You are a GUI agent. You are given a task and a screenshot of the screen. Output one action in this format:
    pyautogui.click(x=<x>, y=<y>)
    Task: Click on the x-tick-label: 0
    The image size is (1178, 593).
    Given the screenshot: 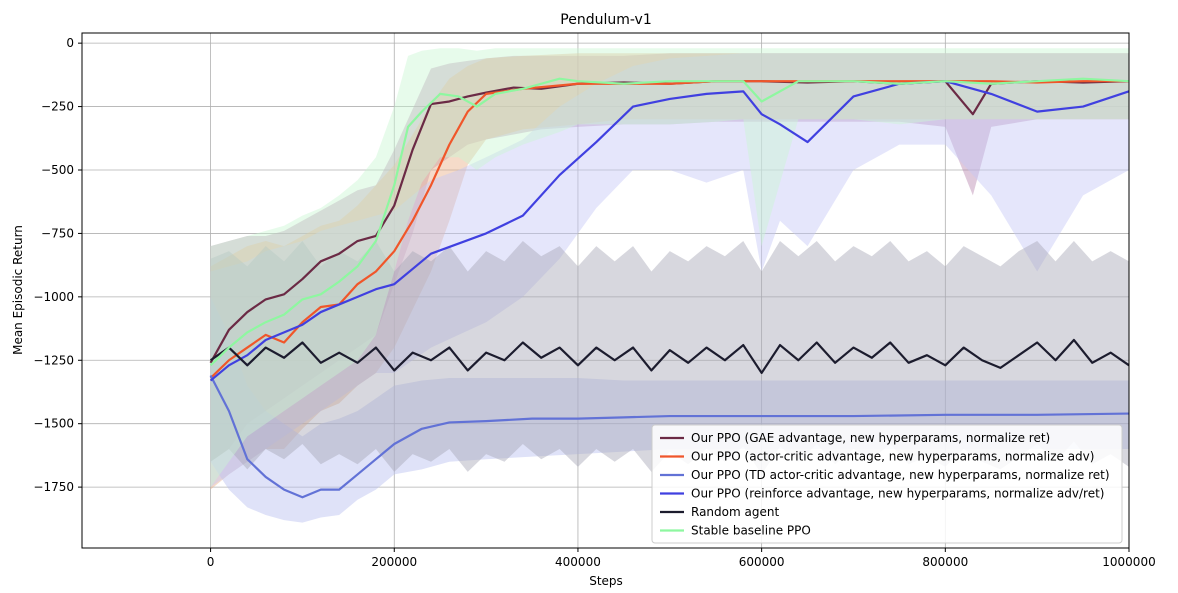 What is the action you would take?
    pyautogui.click(x=211, y=562)
    